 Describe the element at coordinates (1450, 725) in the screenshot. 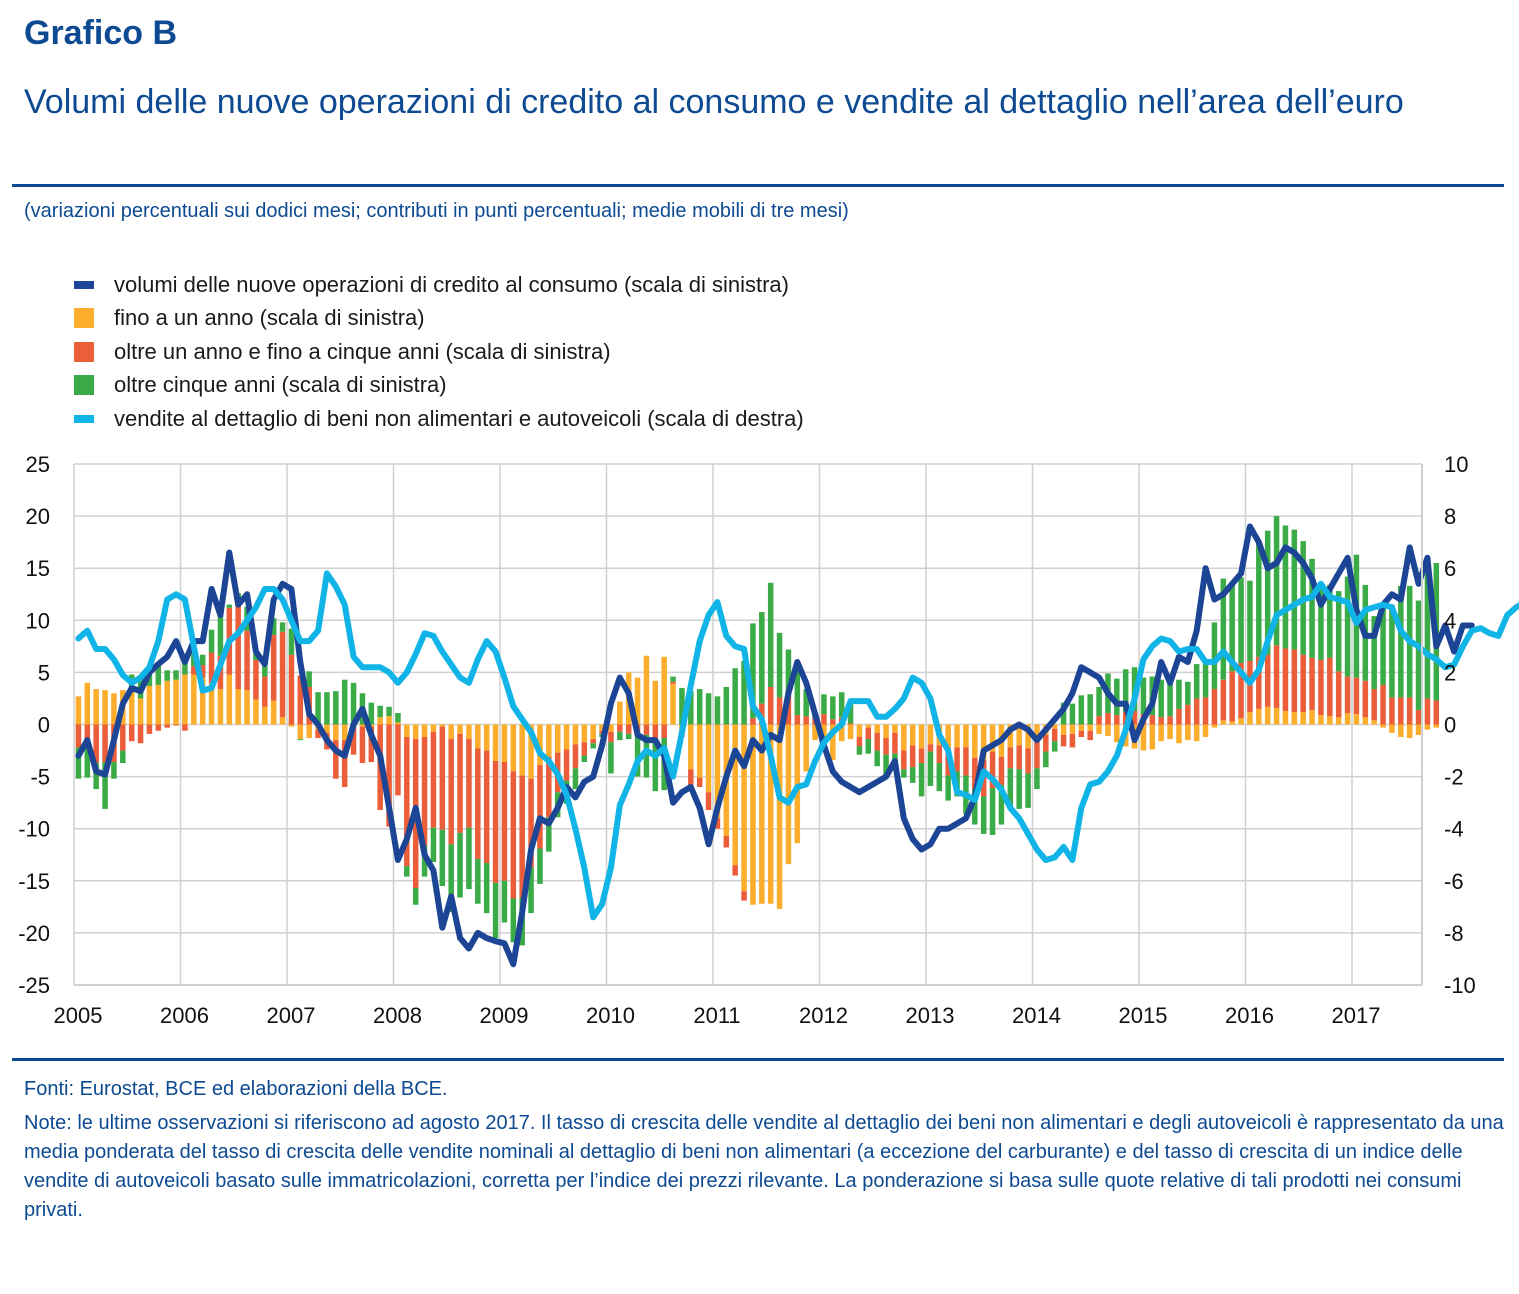

I see `y-right-tick-label: 0` at that location.